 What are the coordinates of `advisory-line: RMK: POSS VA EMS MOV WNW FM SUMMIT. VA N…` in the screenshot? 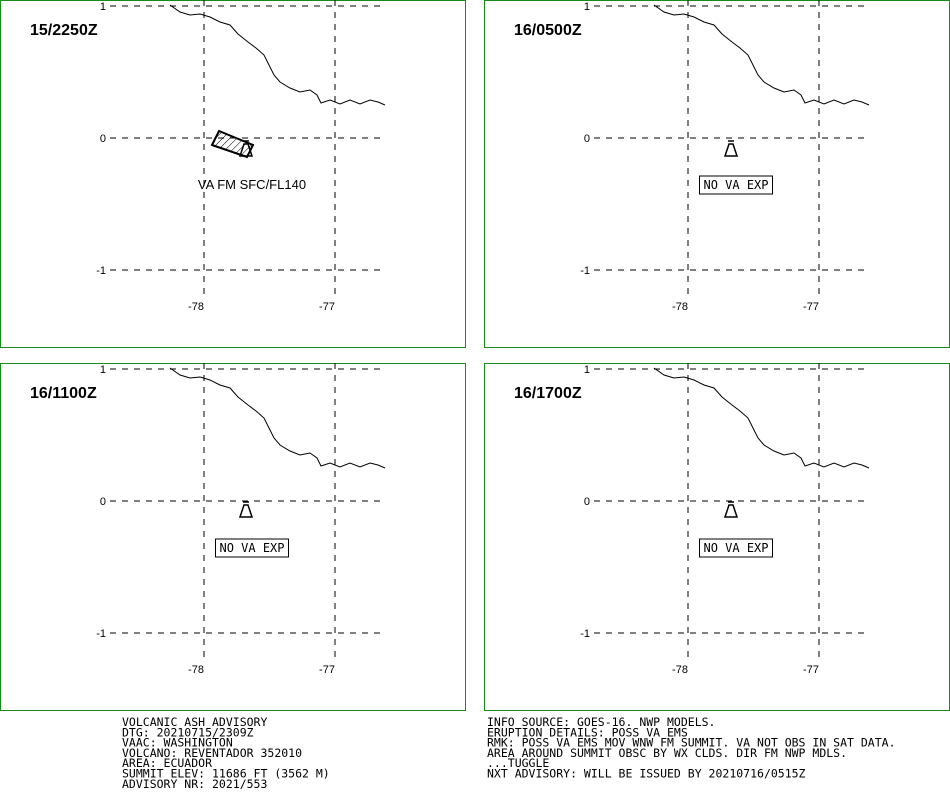 It's located at (691, 743).